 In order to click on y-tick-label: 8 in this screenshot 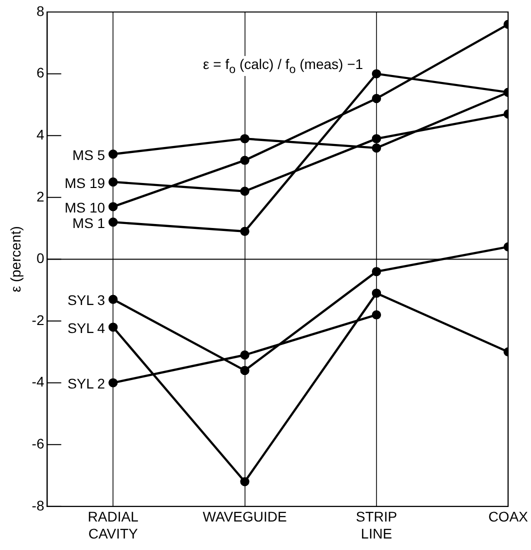, I will do `click(40, 10)`.